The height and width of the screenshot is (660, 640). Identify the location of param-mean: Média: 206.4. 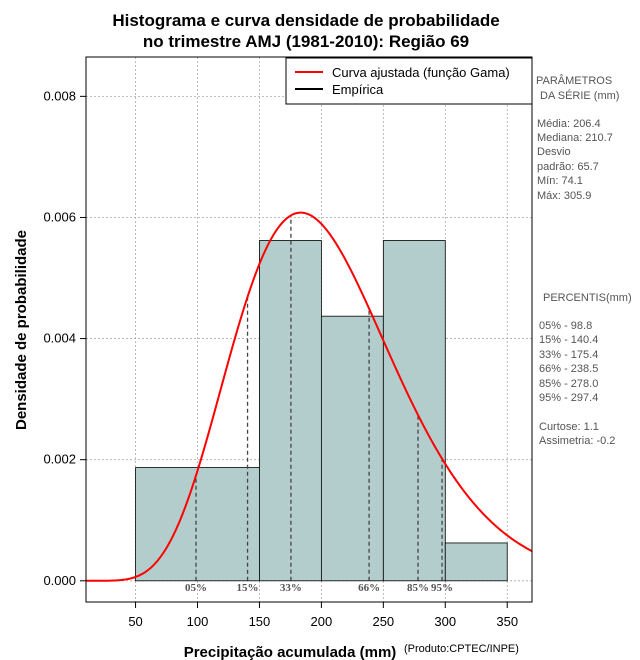
(569, 124).